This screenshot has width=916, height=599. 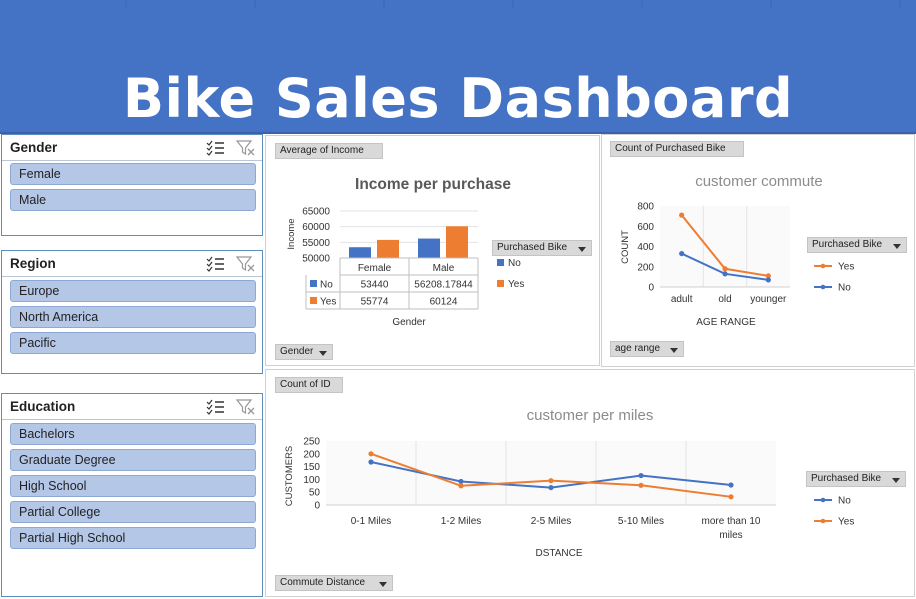 What do you see at coordinates (409, 322) in the screenshot?
I see `x-axis-label: Gender` at bounding box center [409, 322].